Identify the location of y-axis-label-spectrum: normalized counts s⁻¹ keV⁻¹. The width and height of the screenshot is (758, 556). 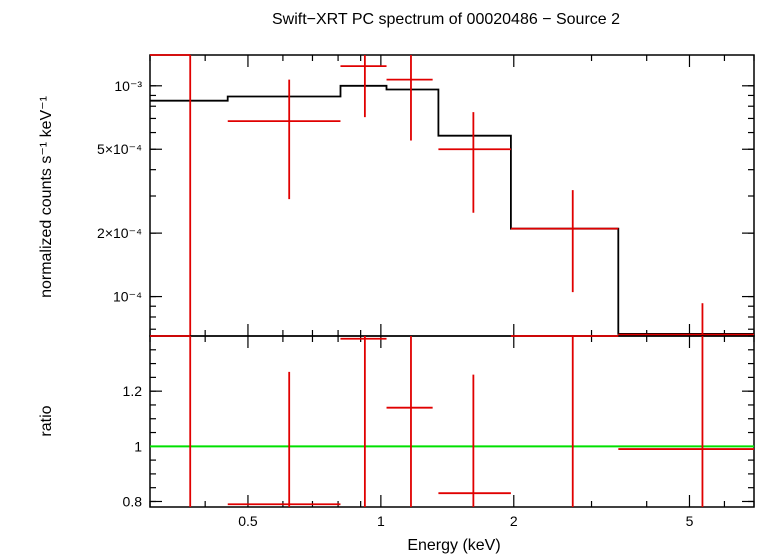
(46, 197).